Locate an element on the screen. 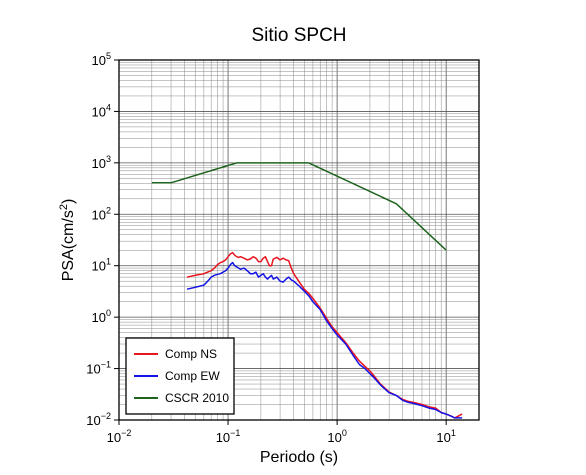  x-tick-label: 10⁻² is located at coordinates (119, 436).